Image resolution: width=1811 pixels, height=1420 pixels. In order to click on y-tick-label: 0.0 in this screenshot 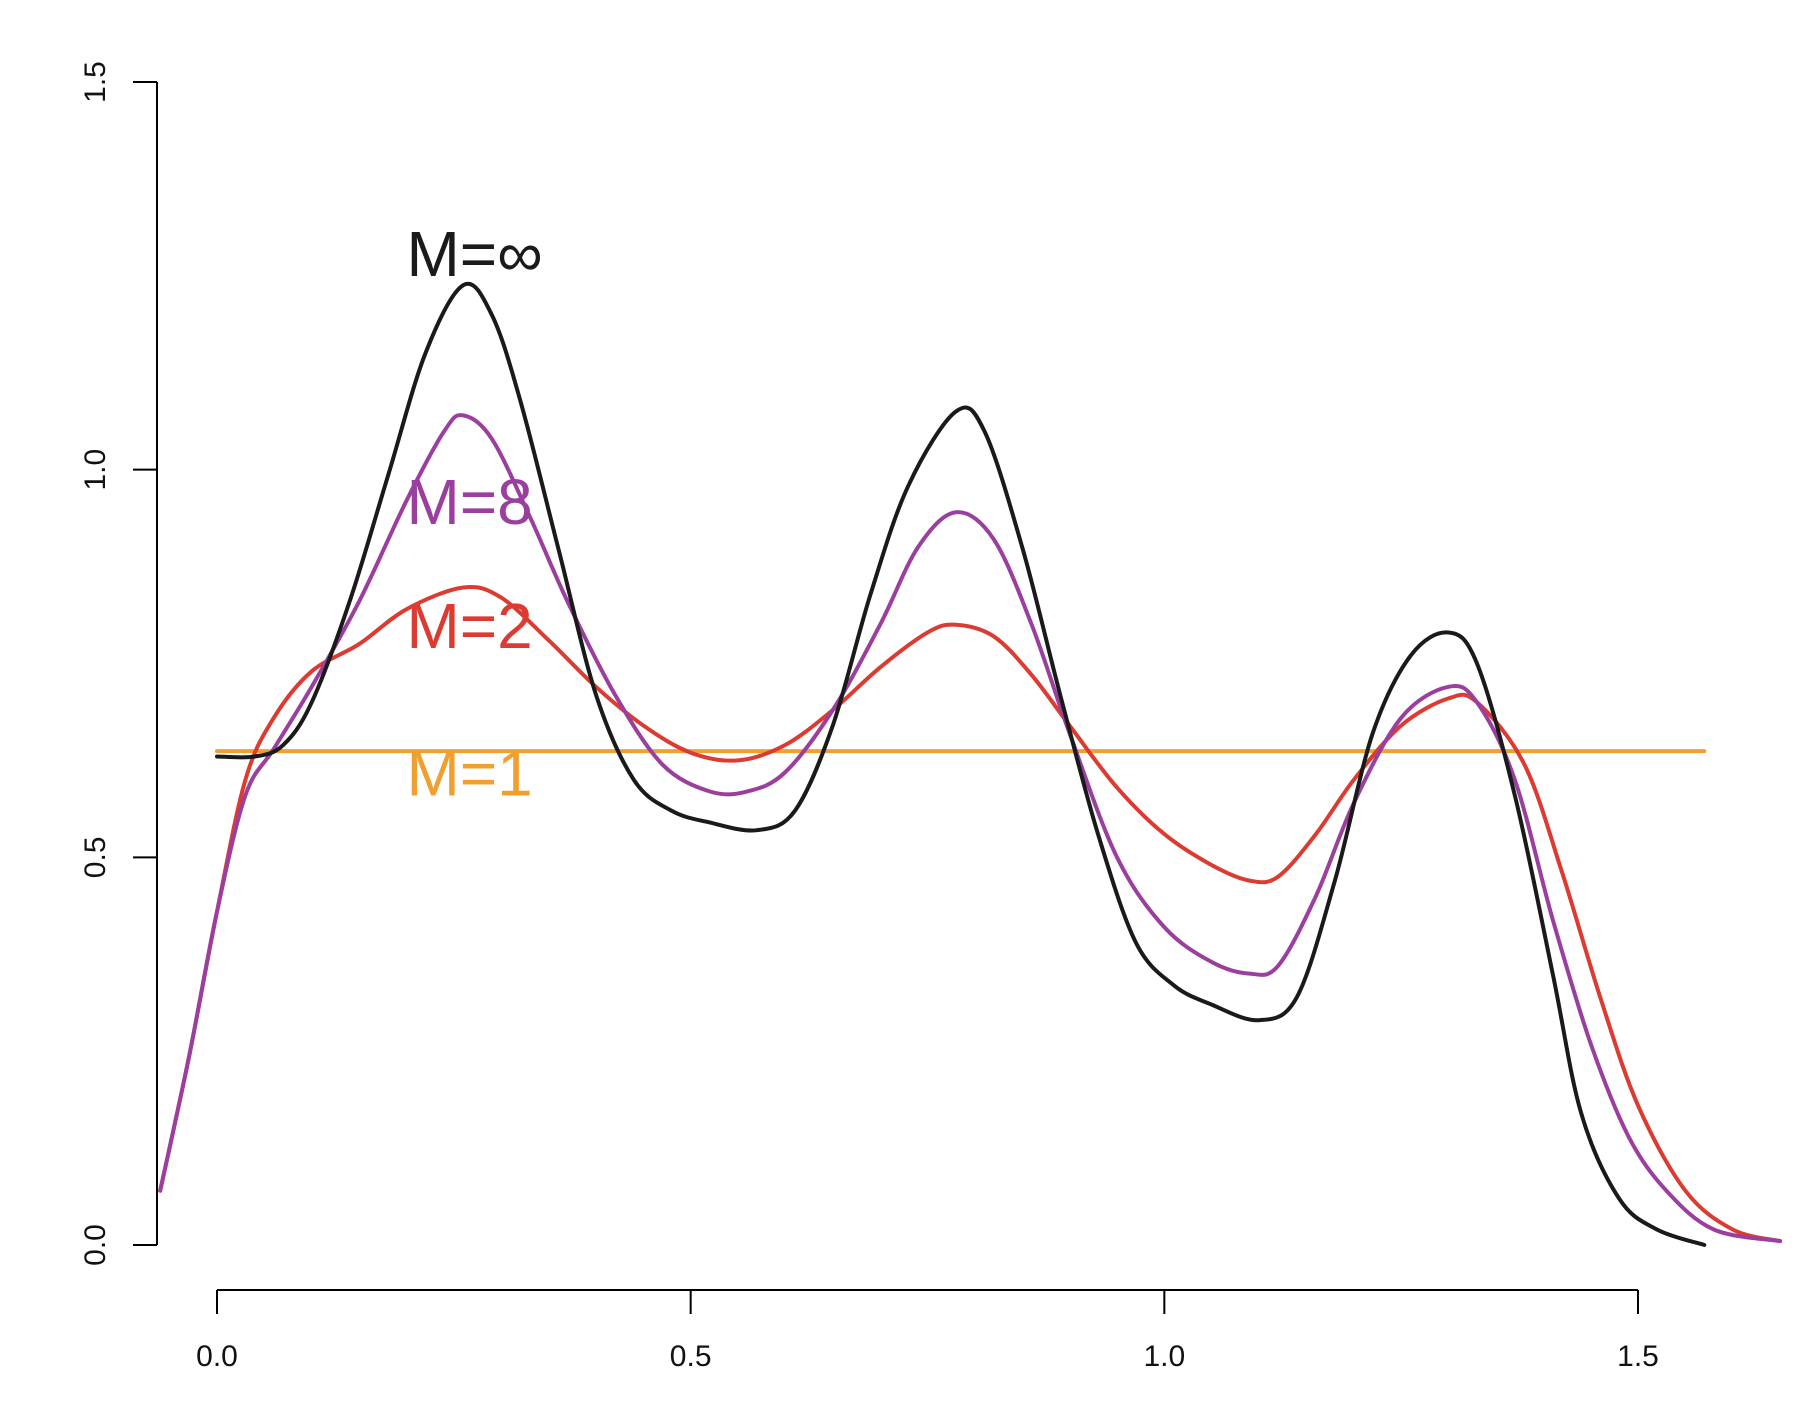, I will do `click(95, 1245)`.